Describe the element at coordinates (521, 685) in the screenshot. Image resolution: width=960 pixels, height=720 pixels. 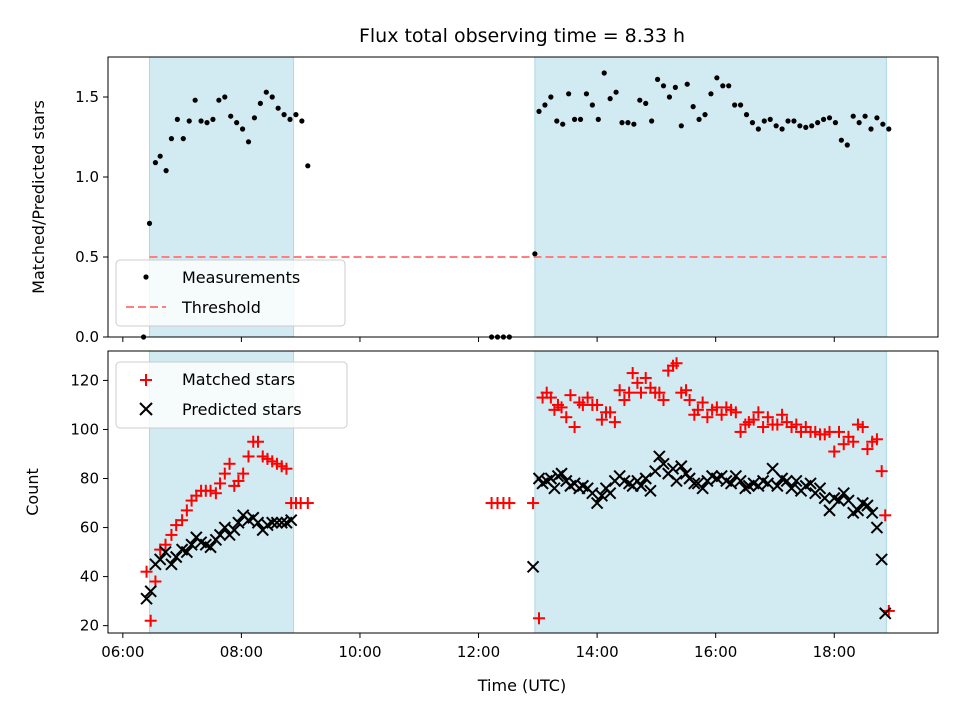
I see `x-axis-label: Time (UTC)` at that location.